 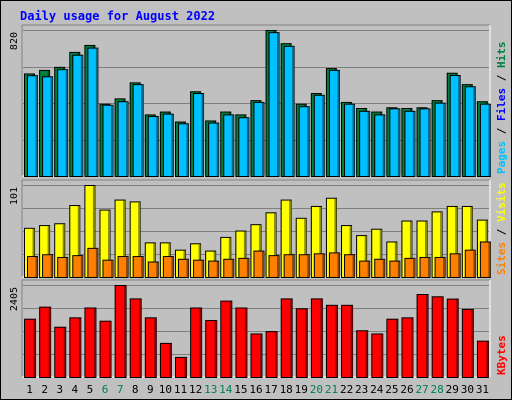 I want to click on x-tick-label-day-20: 20, so click(x=316, y=389).